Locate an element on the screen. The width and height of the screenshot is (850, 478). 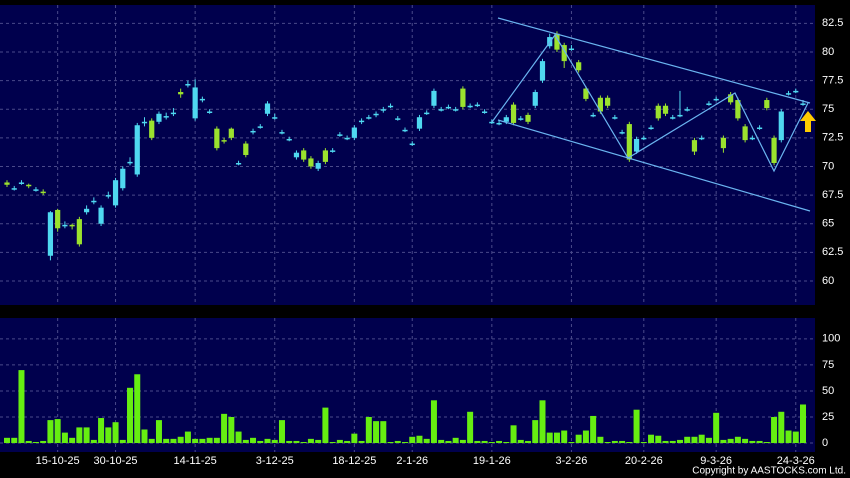
channel-lower is located at coordinates (654, 165).